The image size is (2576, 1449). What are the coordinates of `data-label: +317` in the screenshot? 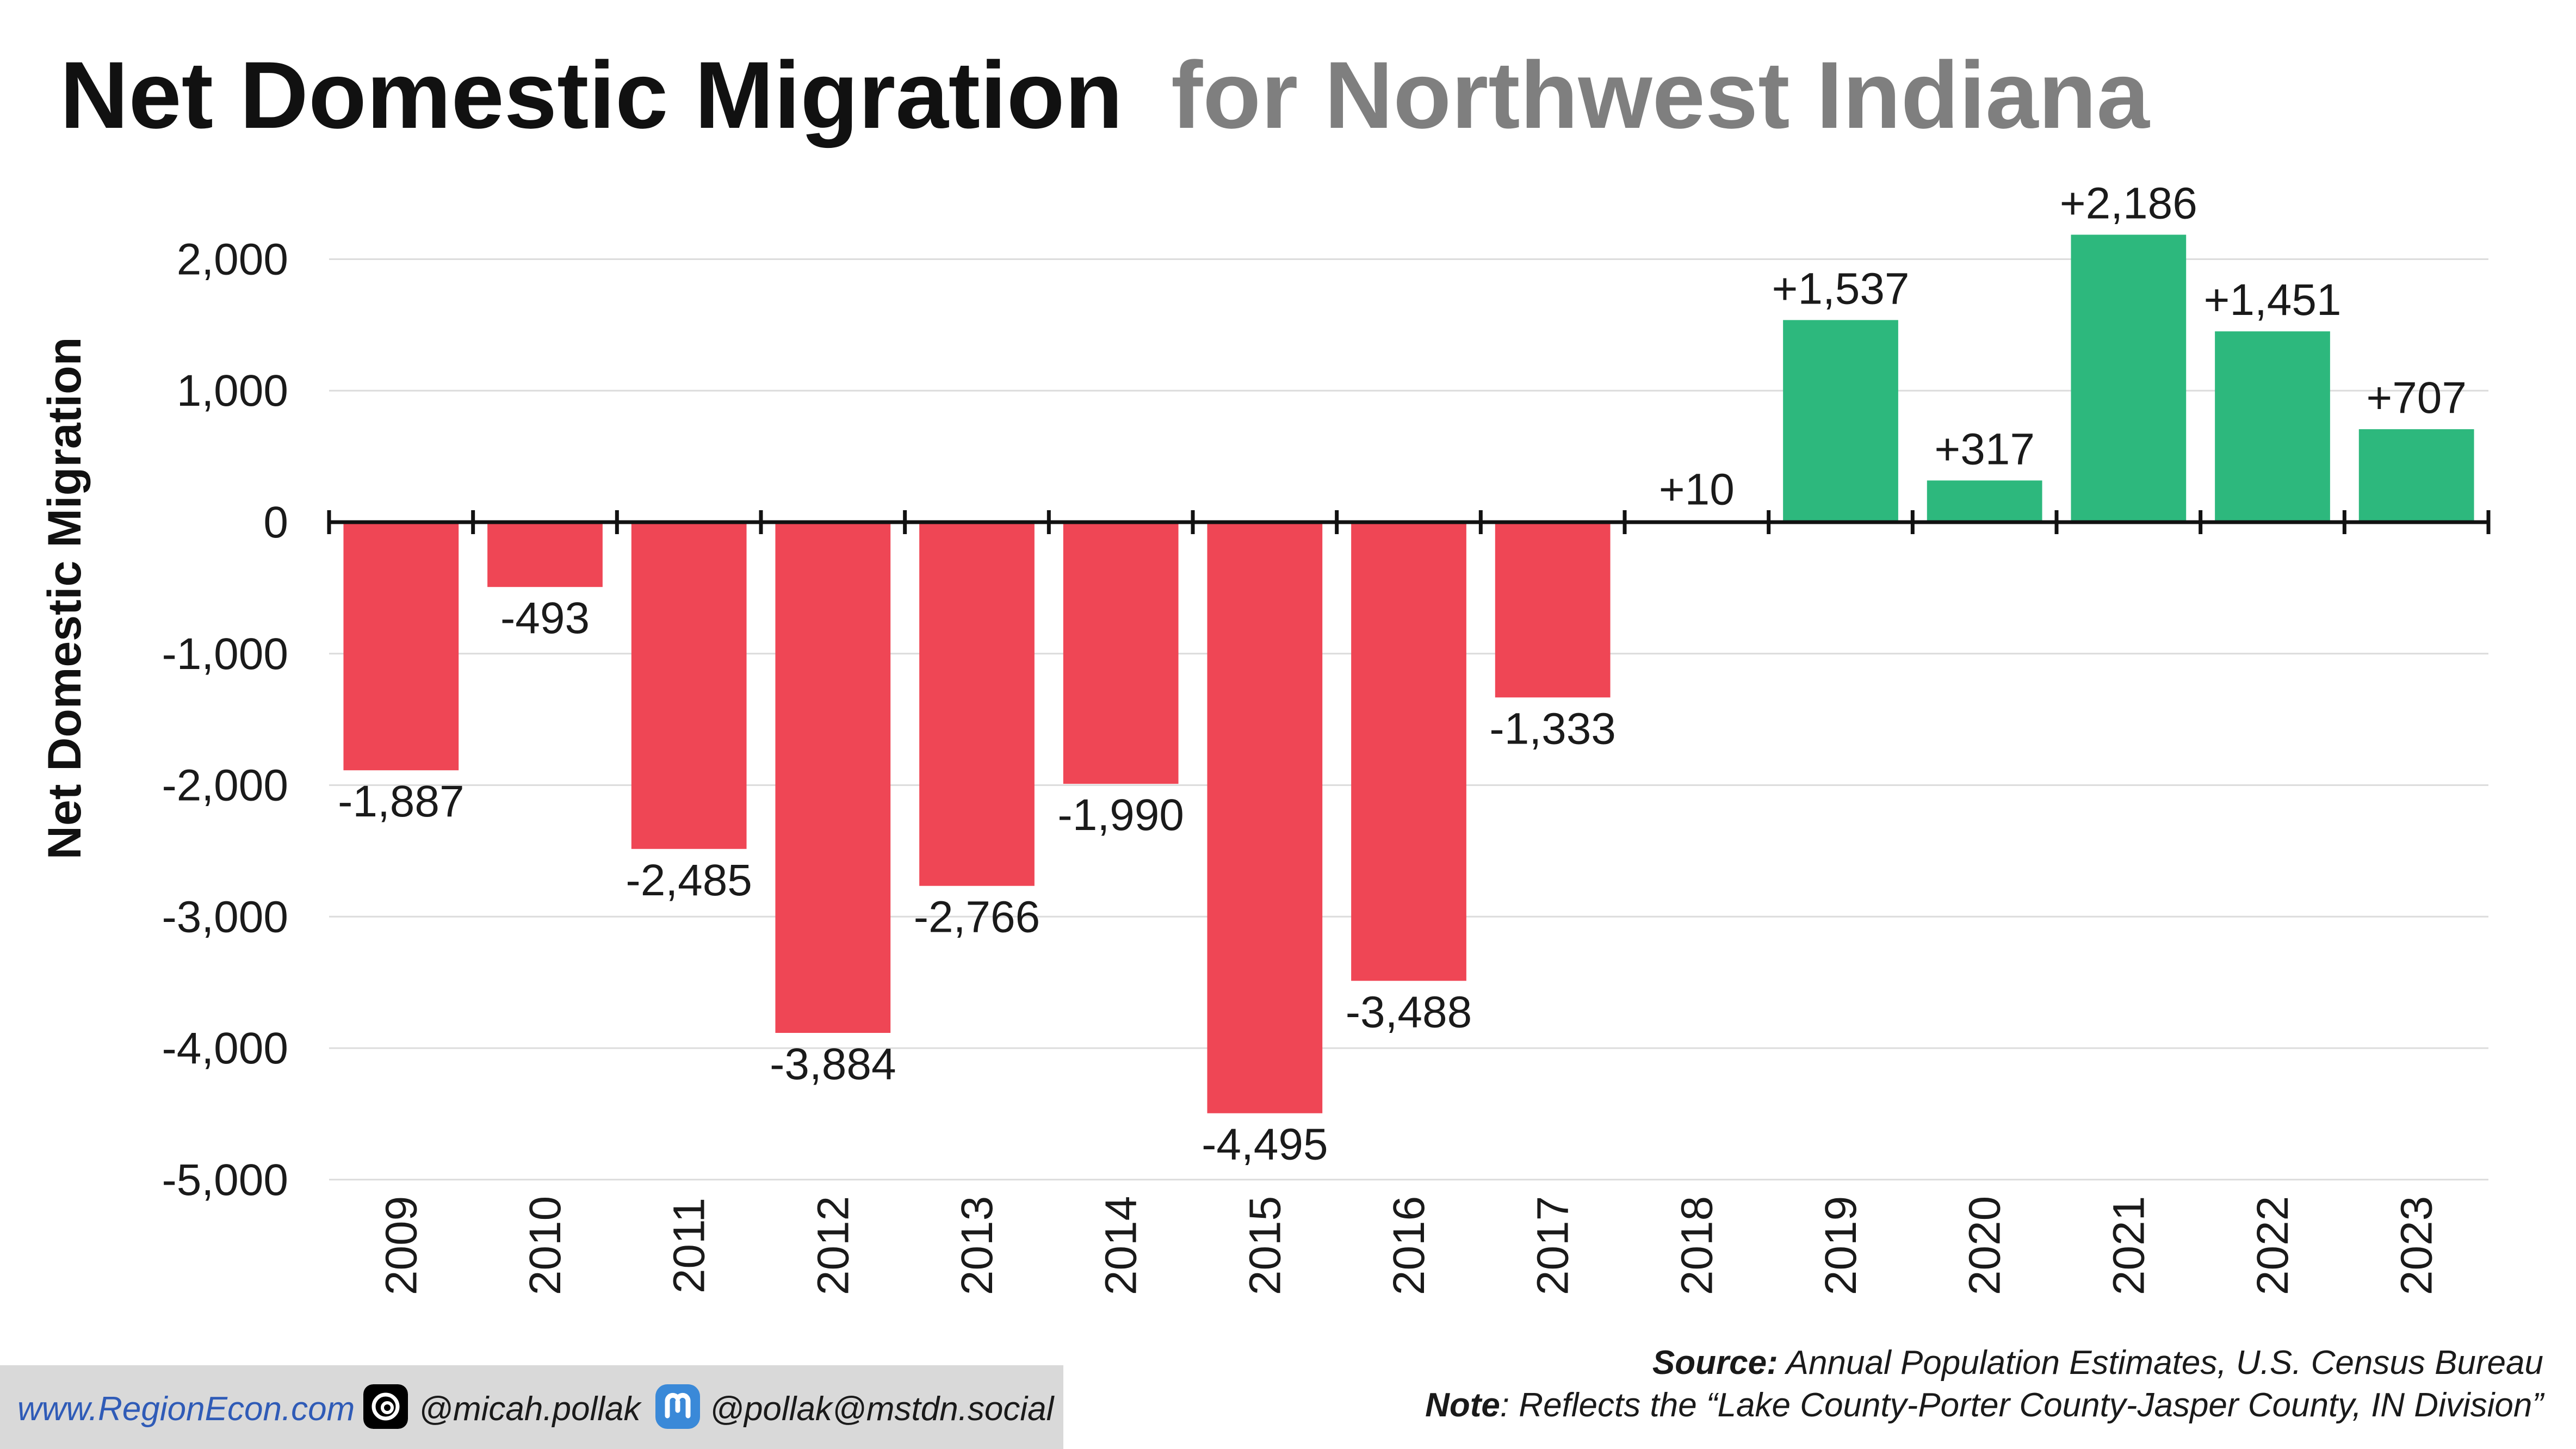 It's located at (1984, 449).